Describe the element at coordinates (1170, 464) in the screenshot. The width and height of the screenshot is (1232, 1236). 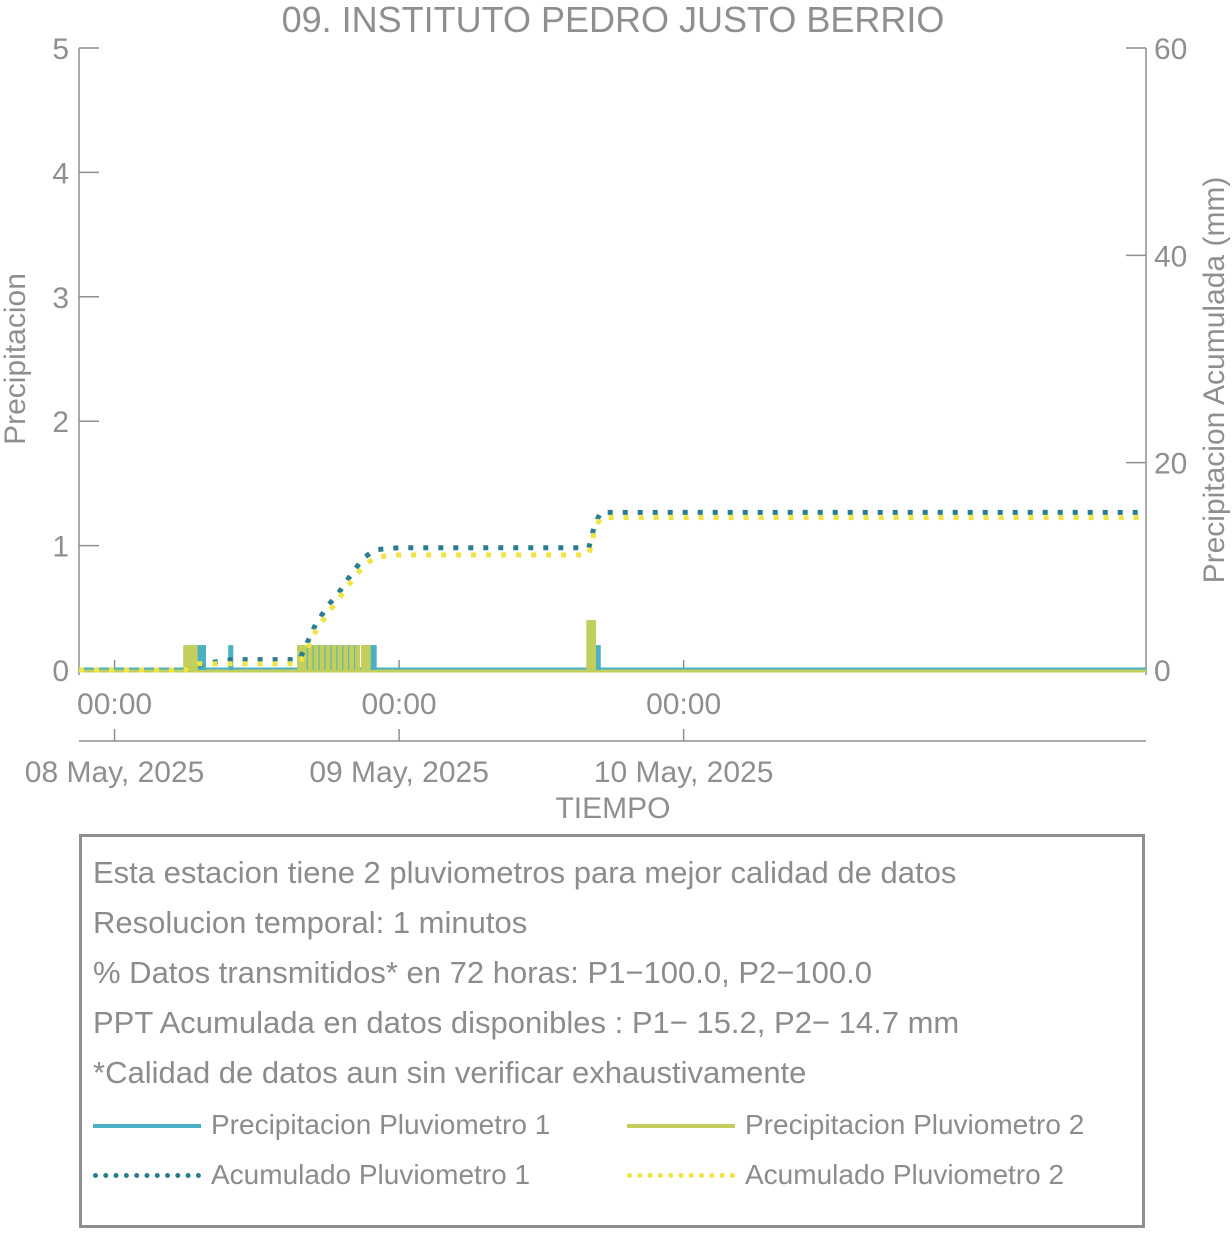
I see `y-right-tick-label: 20` at that location.